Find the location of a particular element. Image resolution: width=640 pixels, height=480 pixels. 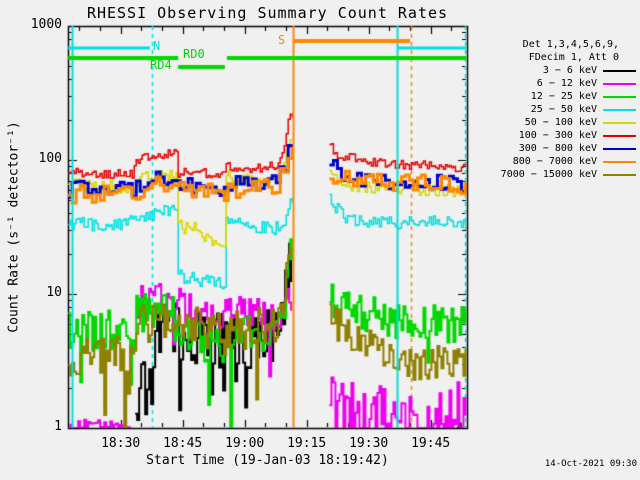

legend-detectors-line: Det 1,3,4,5,6,9, is located at coordinates (570, 44).